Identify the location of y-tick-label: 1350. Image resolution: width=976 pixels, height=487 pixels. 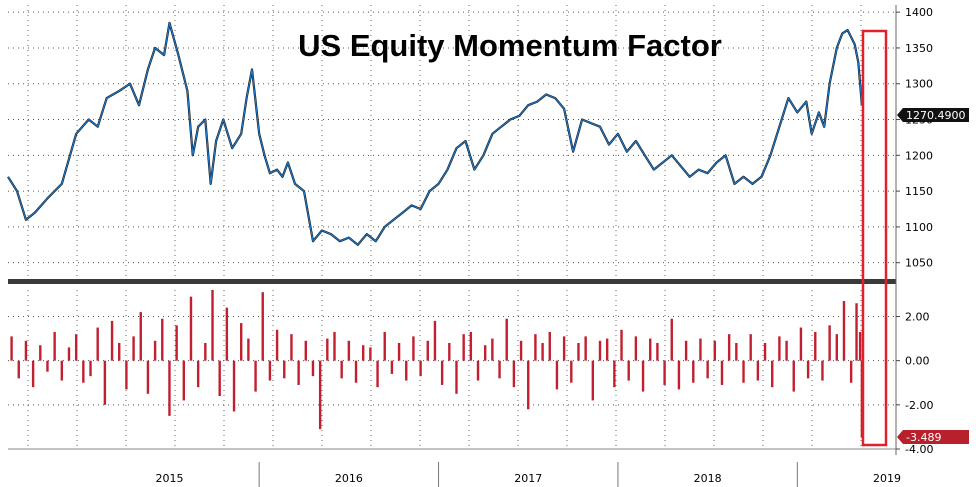
(919, 48).